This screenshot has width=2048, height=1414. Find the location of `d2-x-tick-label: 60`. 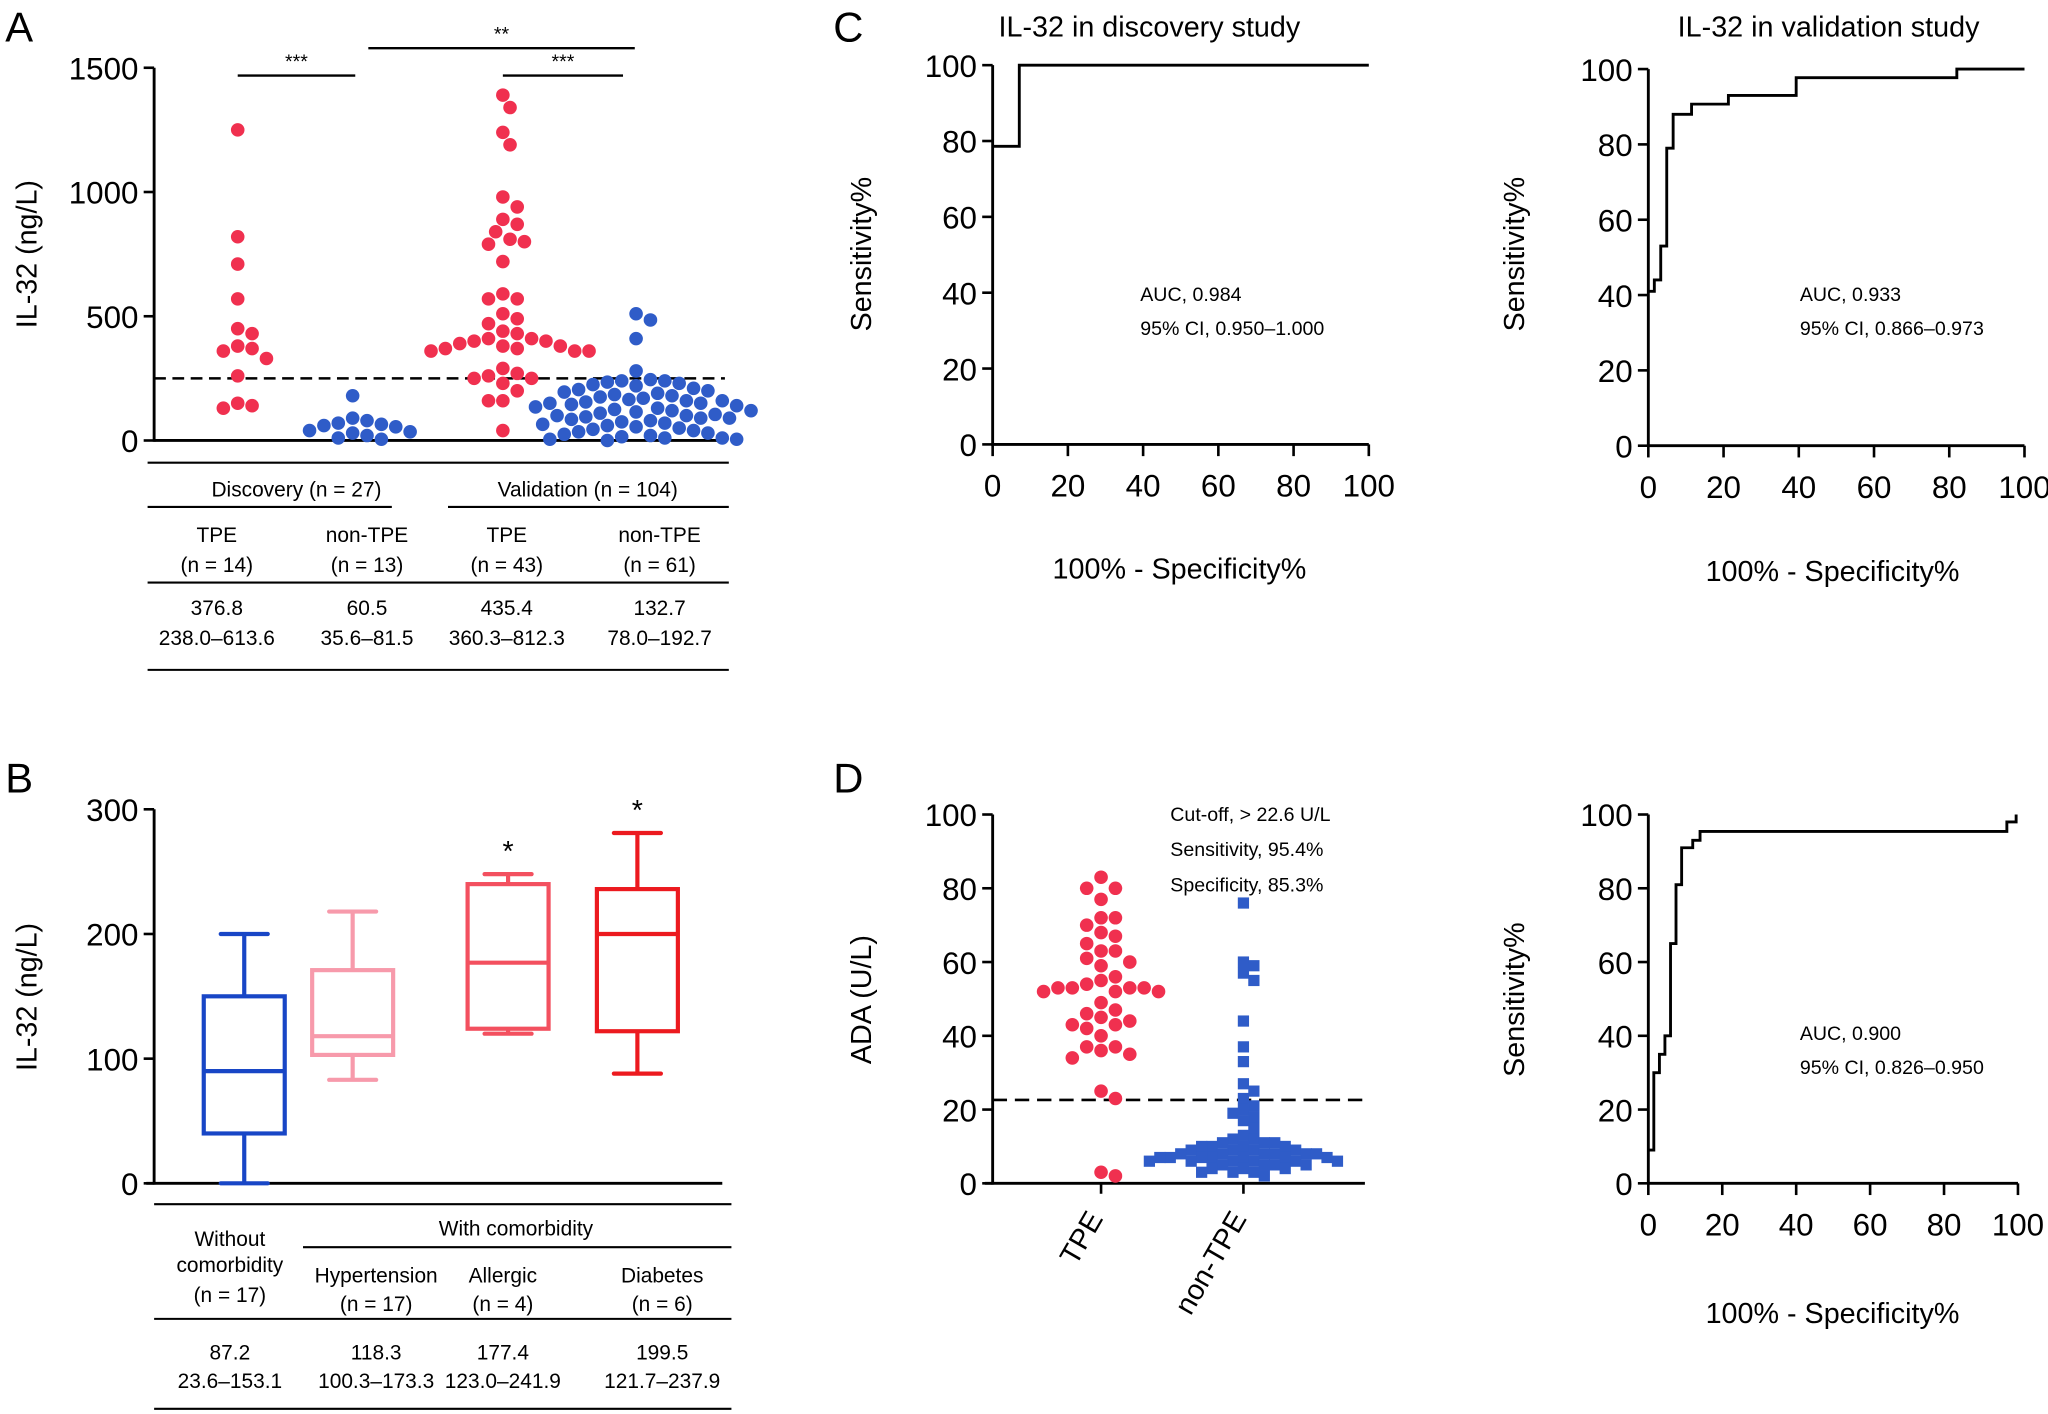

d2-x-tick-label: 60 is located at coordinates (1870, 1224).